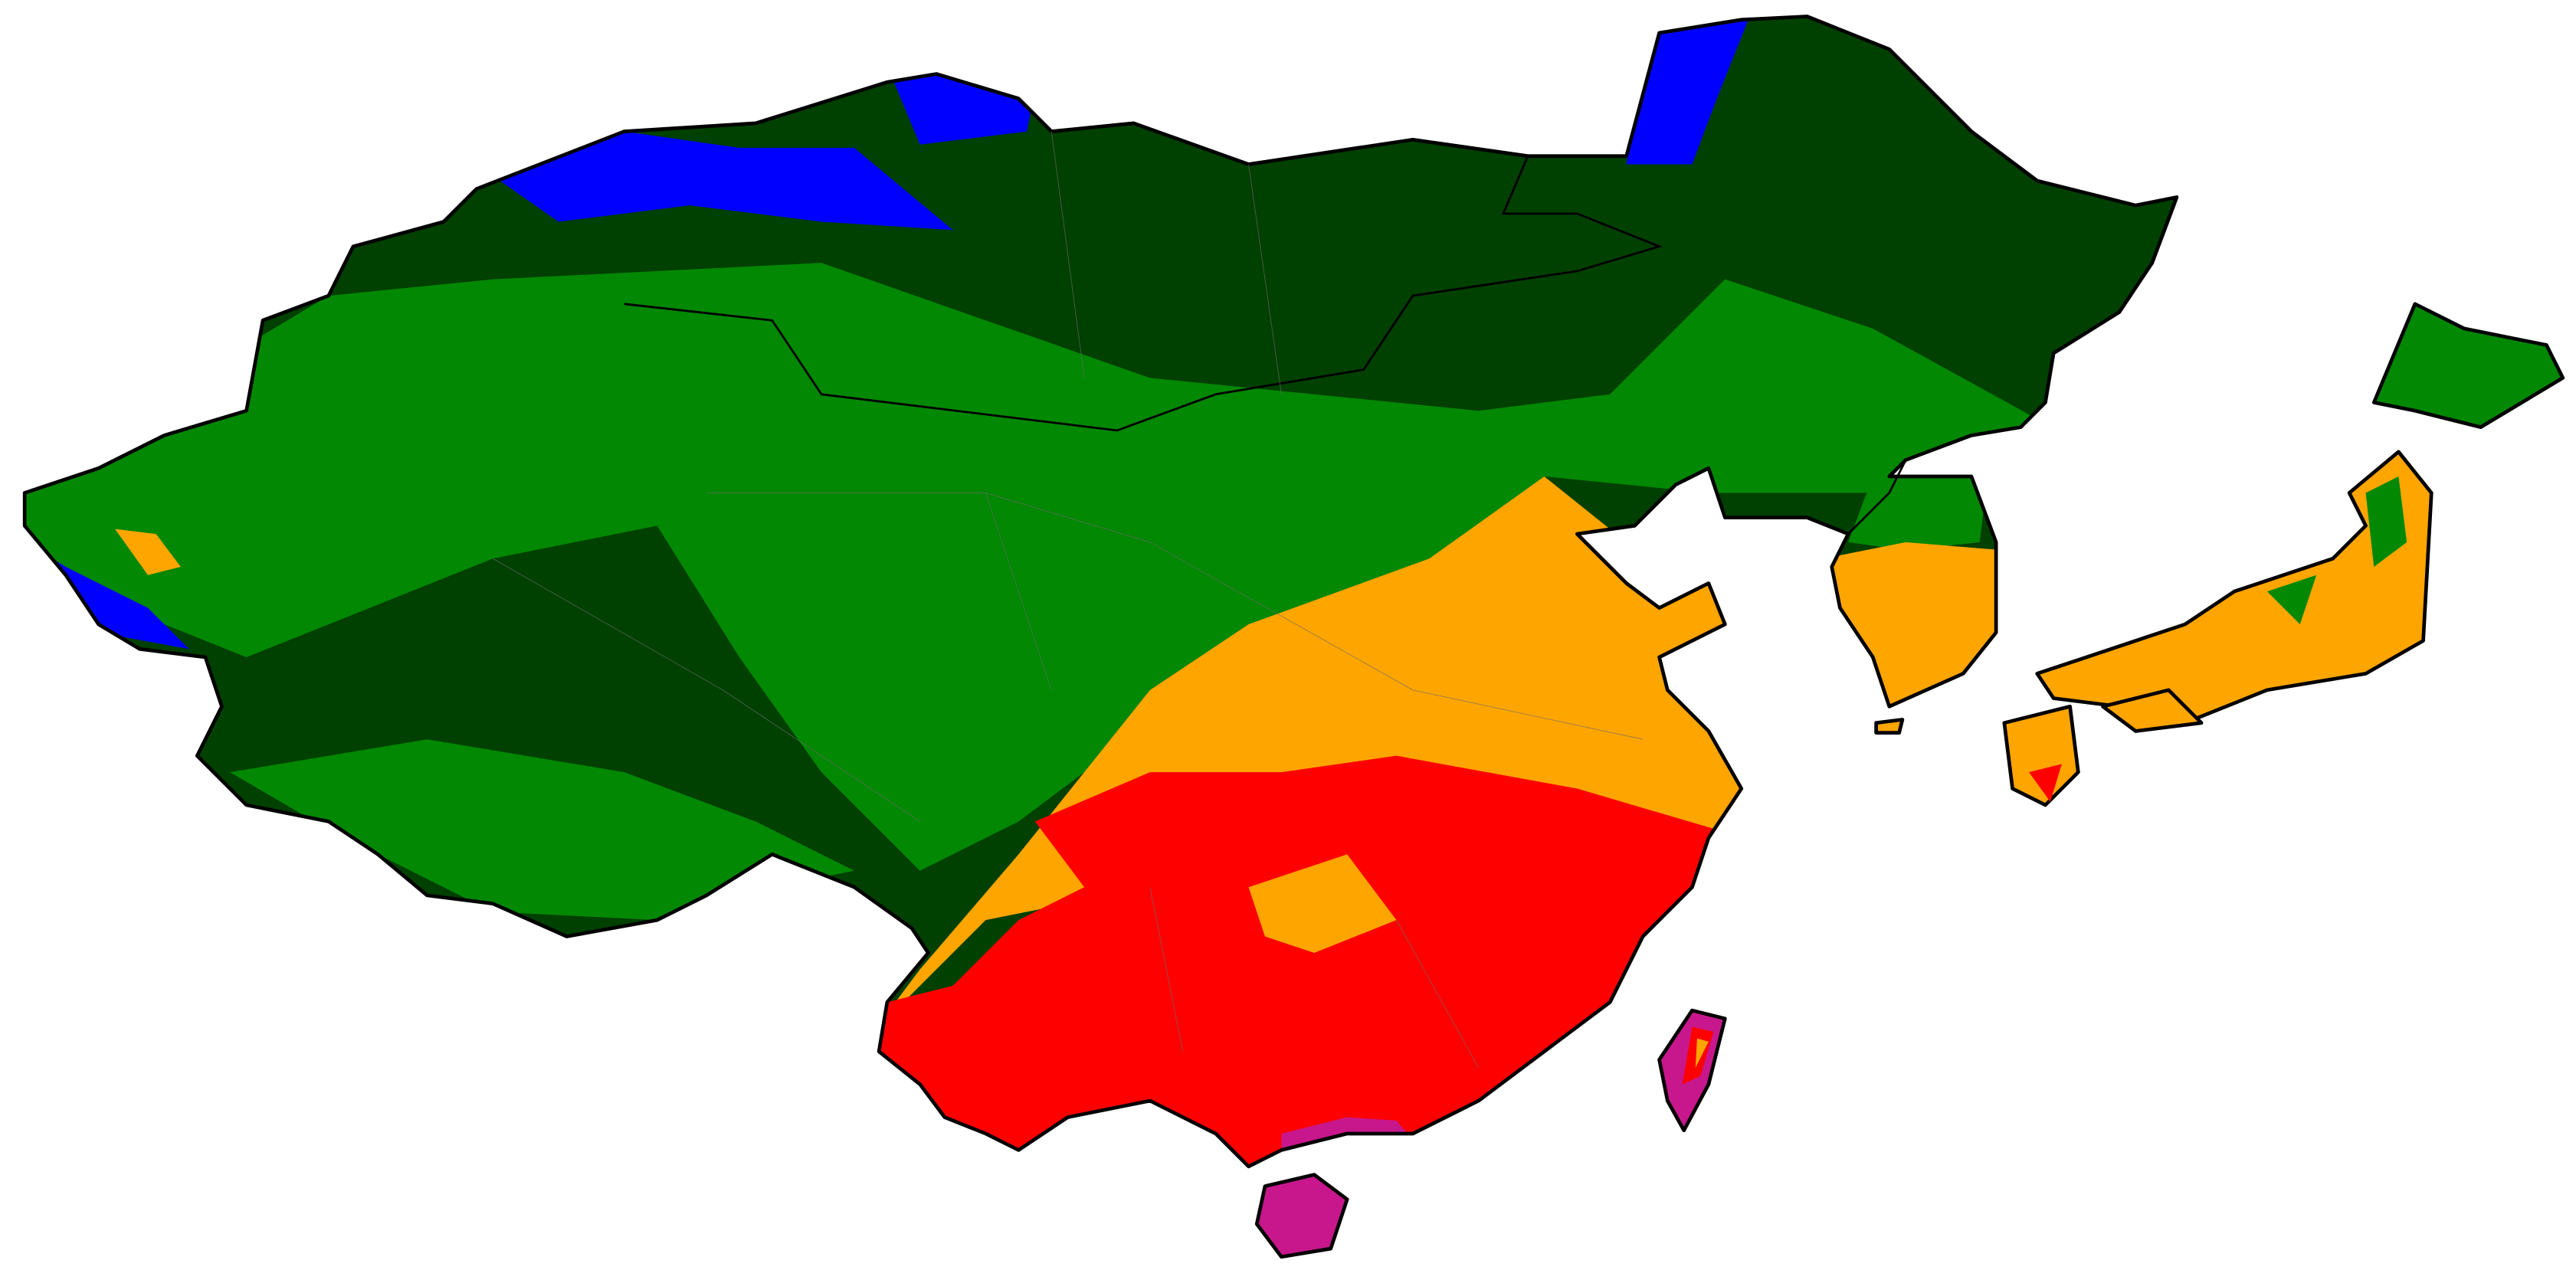 This screenshot has height=1270, width=2576. What do you see at coordinates (2153, 711) in the screenshot?
I see `shikoku` at bounding box center [2153, 711].